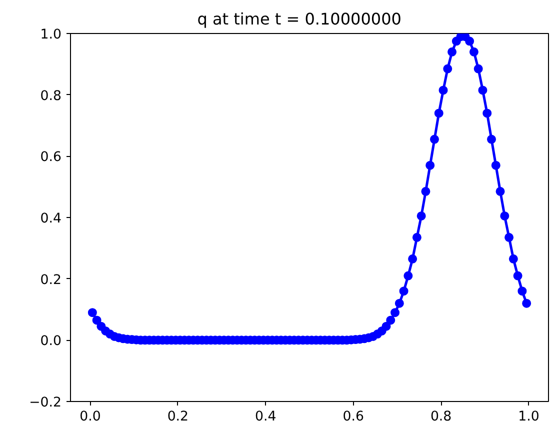 The width and height of the screenshot is (559, 435). What do you see at coordinates (51, 35) in the screenshot?
I see `y-tick-label: 1.0` at bounding box center [51, 35].